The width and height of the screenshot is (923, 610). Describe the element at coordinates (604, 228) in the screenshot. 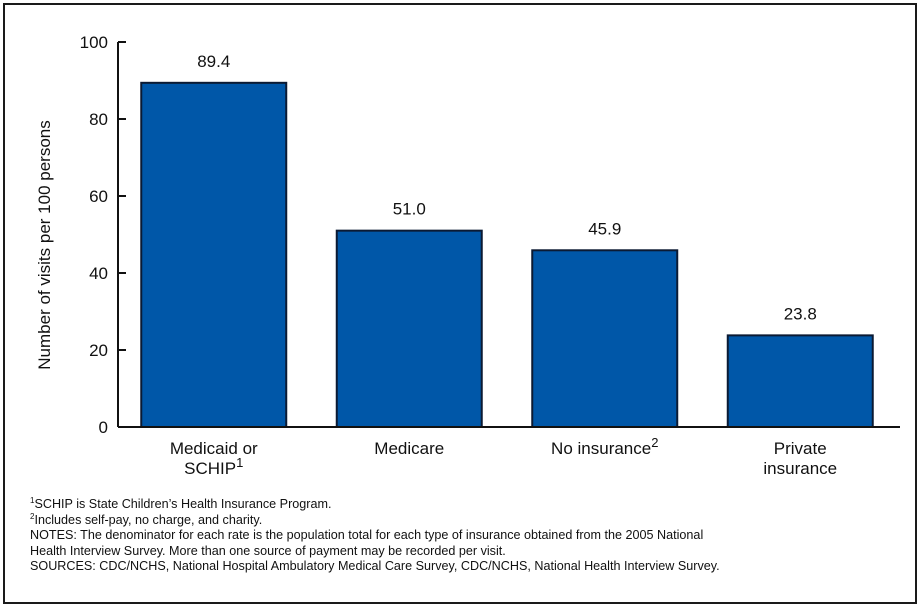

I see `bar-value-label: 45.9` at that location.